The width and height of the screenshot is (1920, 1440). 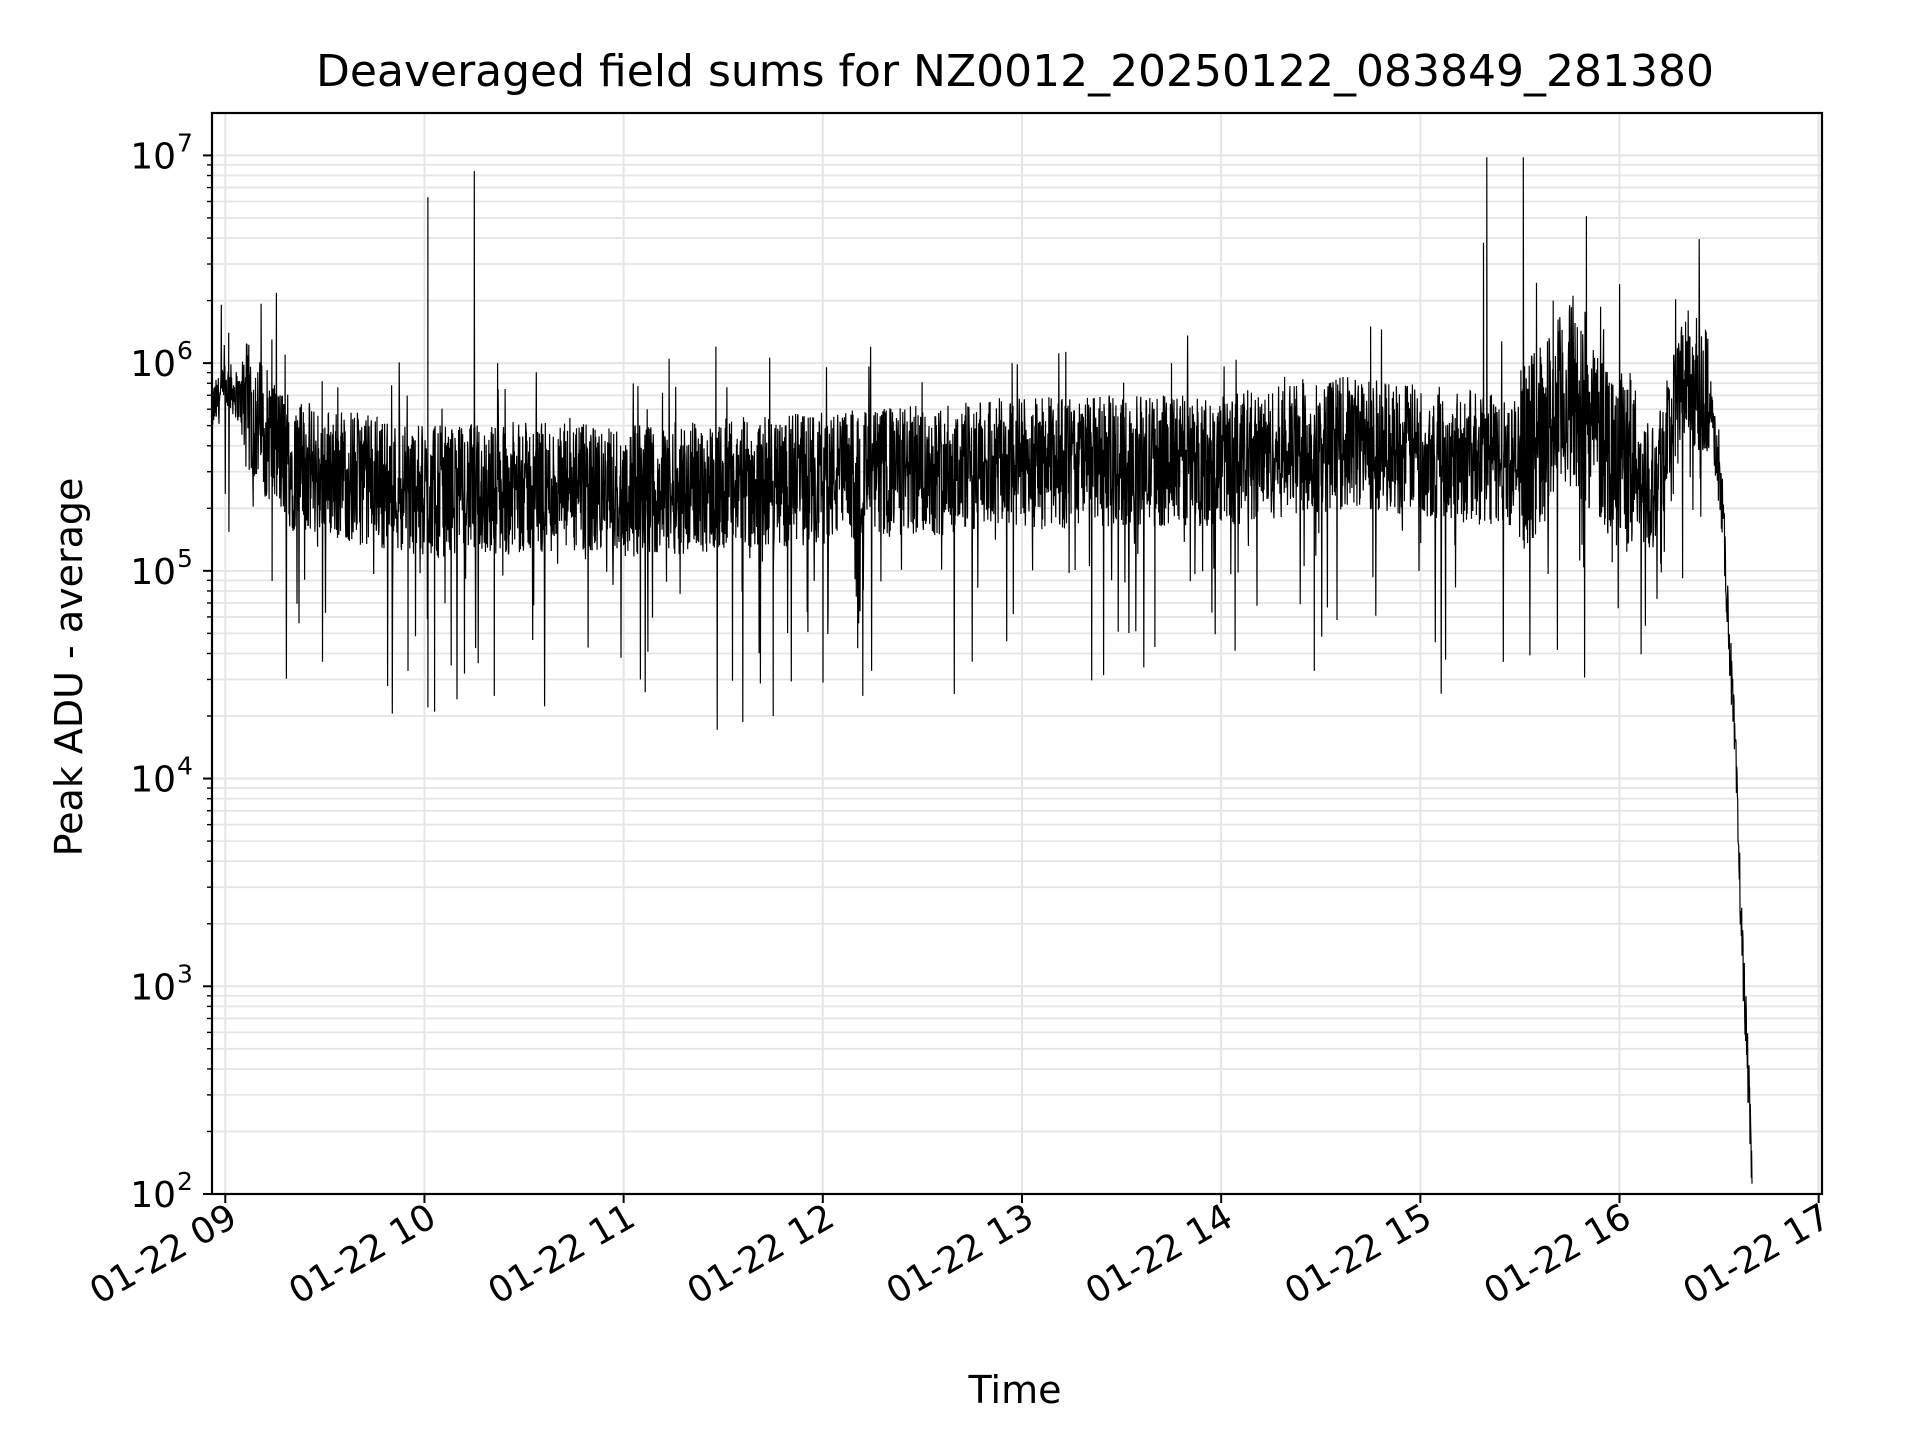 I want to click on y-tick-exponent: 4, so click(x=185, y=766).